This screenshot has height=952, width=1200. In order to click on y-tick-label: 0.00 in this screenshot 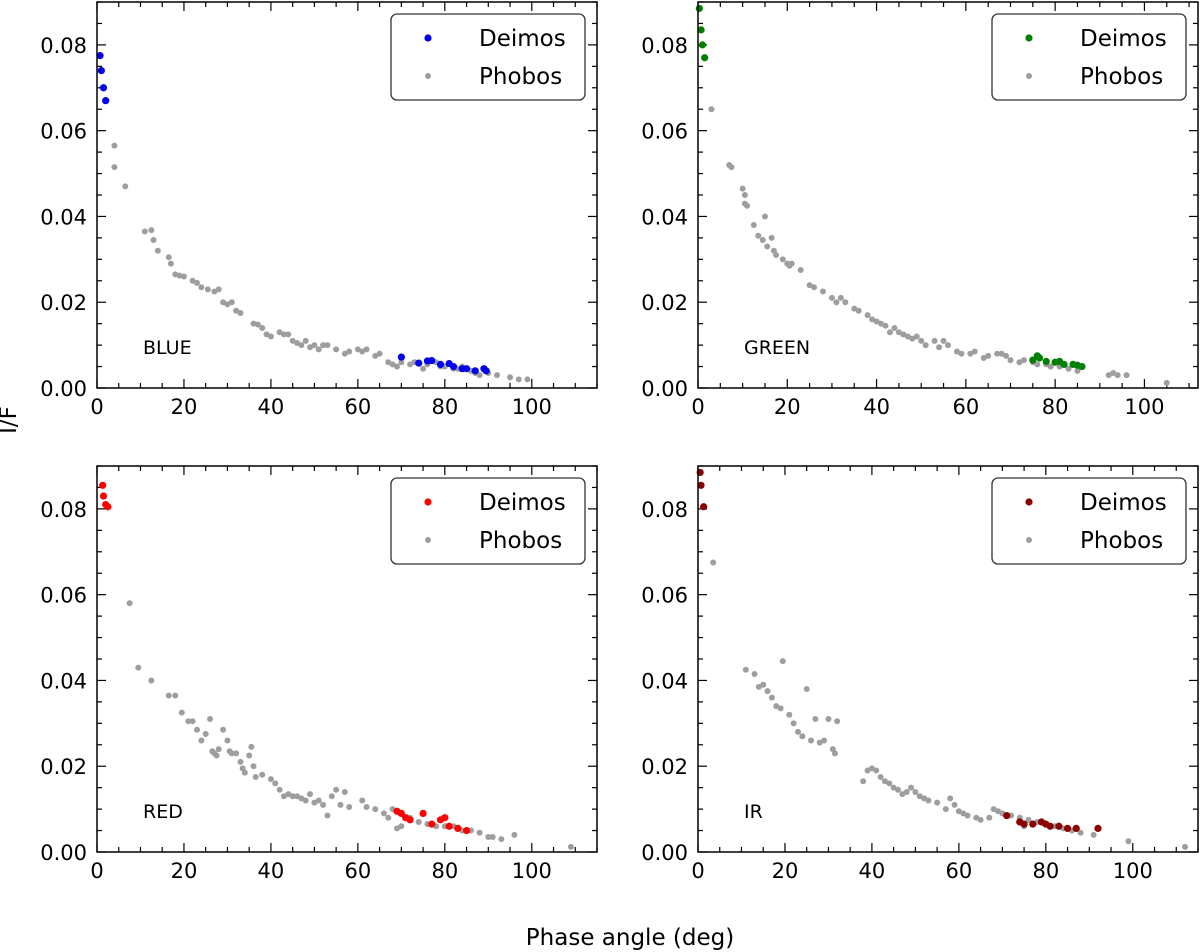, I will do `click(664, 389)`.